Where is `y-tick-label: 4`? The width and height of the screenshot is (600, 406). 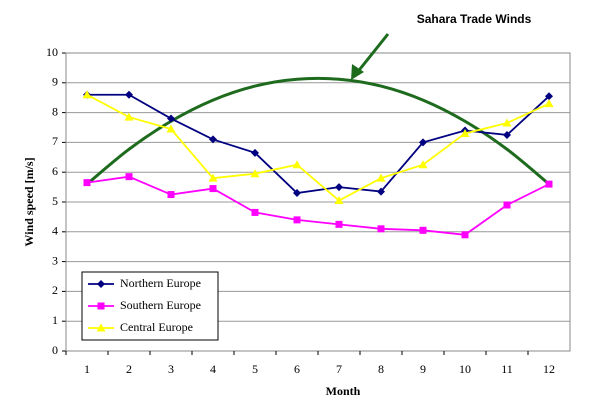
y-tick-label: 4 is located at coordinates (55, 231).